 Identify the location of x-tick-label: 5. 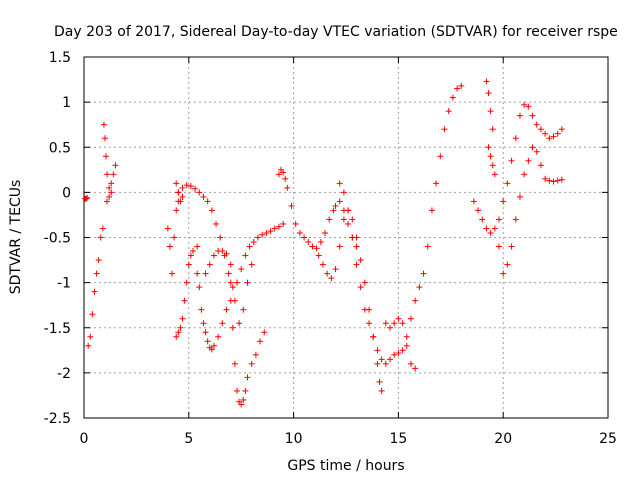
(188, 439).